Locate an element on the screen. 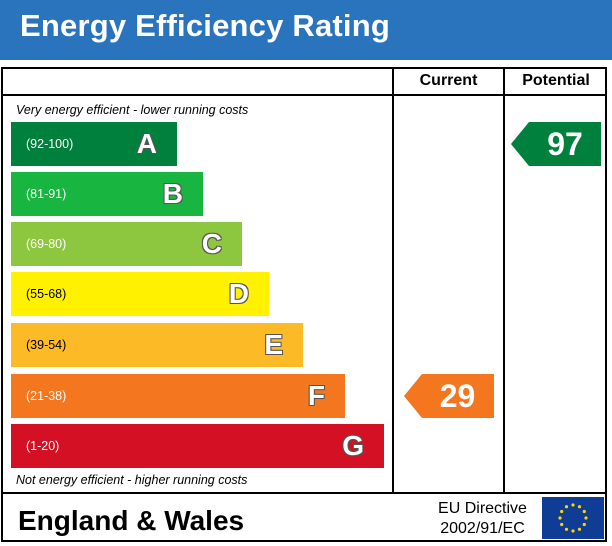 The image size is (612, 546). band-range-label: (92-100) is located at coordinates (50, 144).